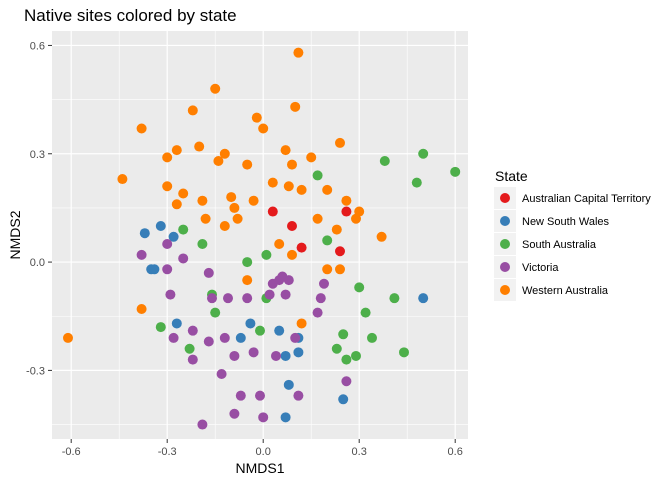  What do you see at coordinates (15, 234) in the screenshot?
I see `y-axis-title: NMDS2` at bounding box center [15, 234].